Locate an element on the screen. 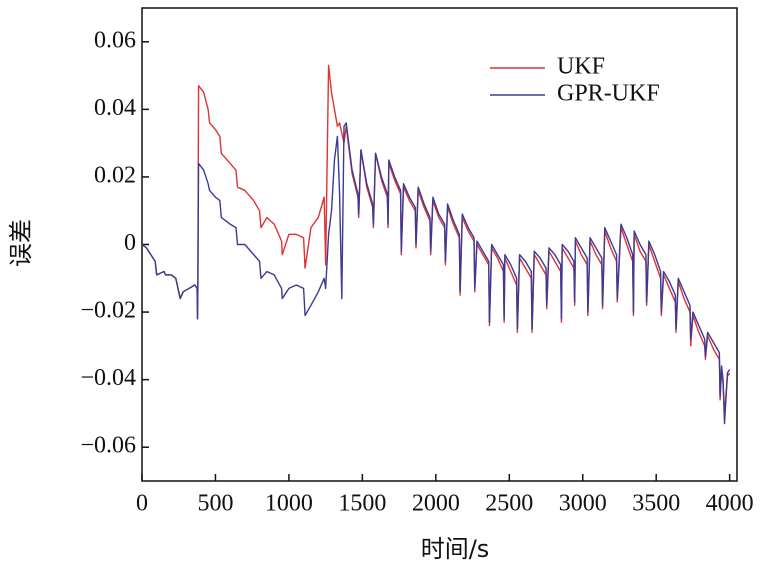 The height and width of the screenshot is (571, 768). x-tick-label: 500 is located at coordinates (215, 504).